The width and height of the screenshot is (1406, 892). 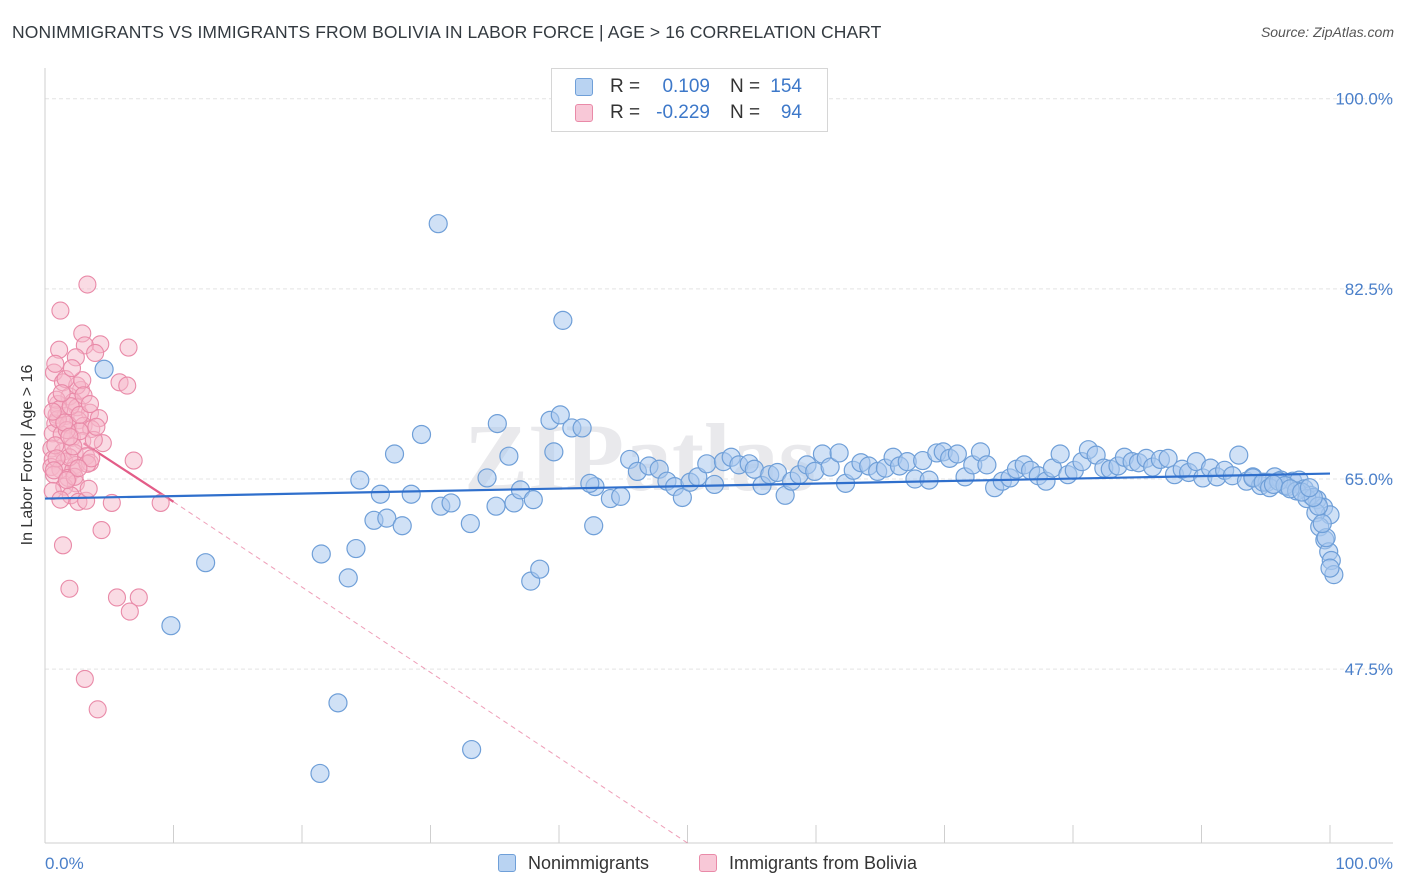 I want to click on legend-swatch-pink, so click(x=584, y=113).